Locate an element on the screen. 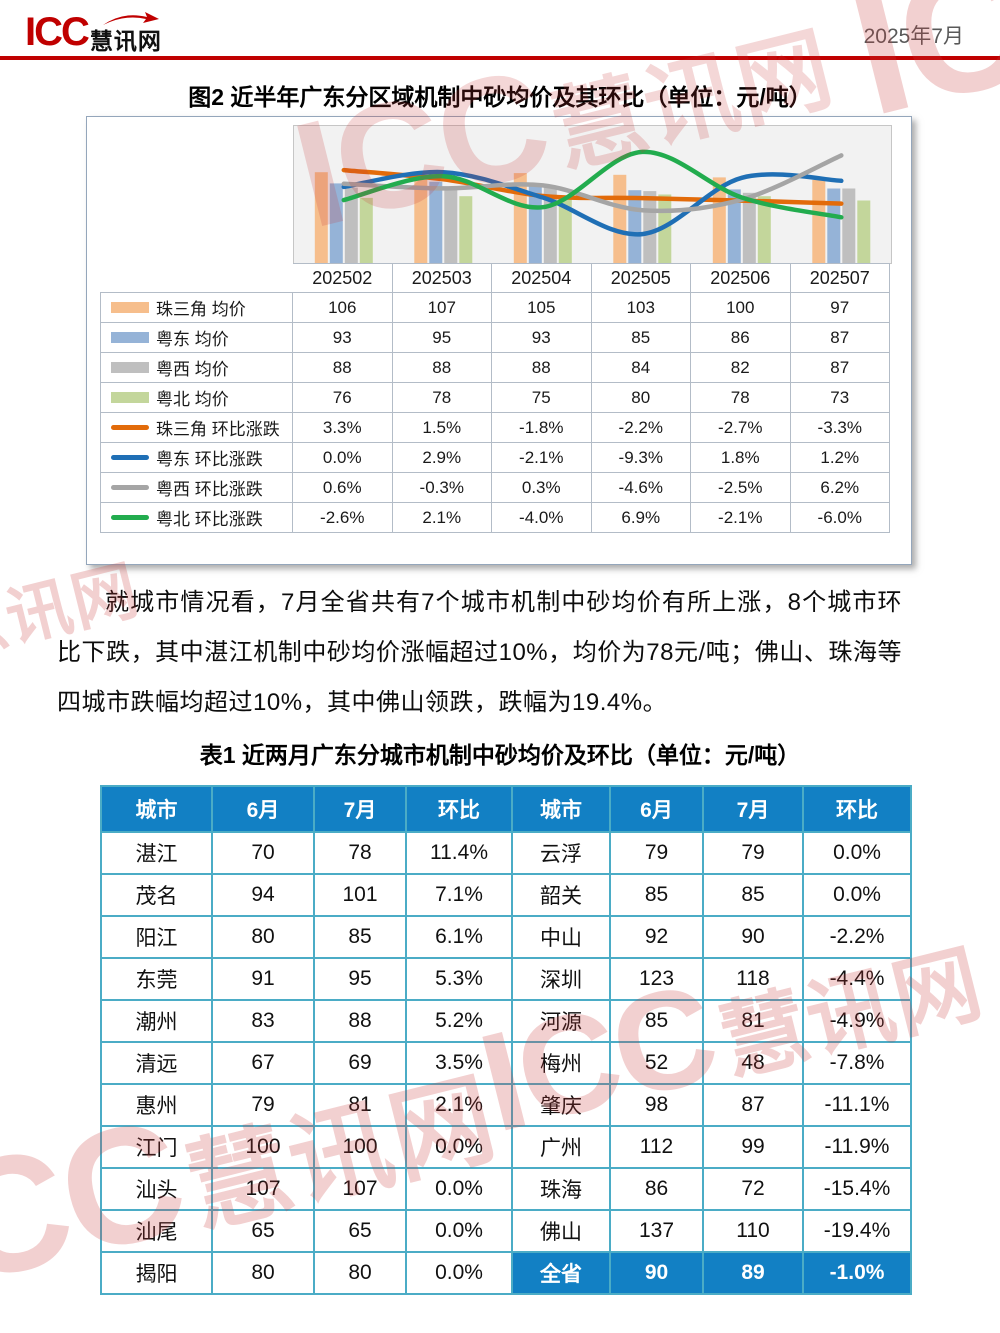  mom-cell-left: 2.1% is located at coordinates (459, 1105).